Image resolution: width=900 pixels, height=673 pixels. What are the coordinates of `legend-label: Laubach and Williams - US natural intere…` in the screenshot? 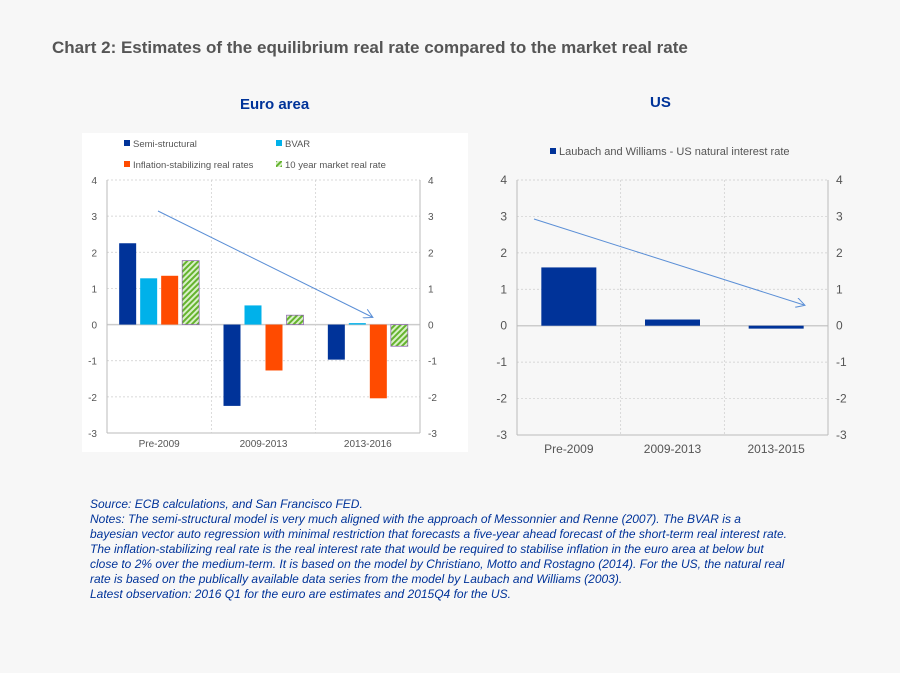 It's located at (674, 152).